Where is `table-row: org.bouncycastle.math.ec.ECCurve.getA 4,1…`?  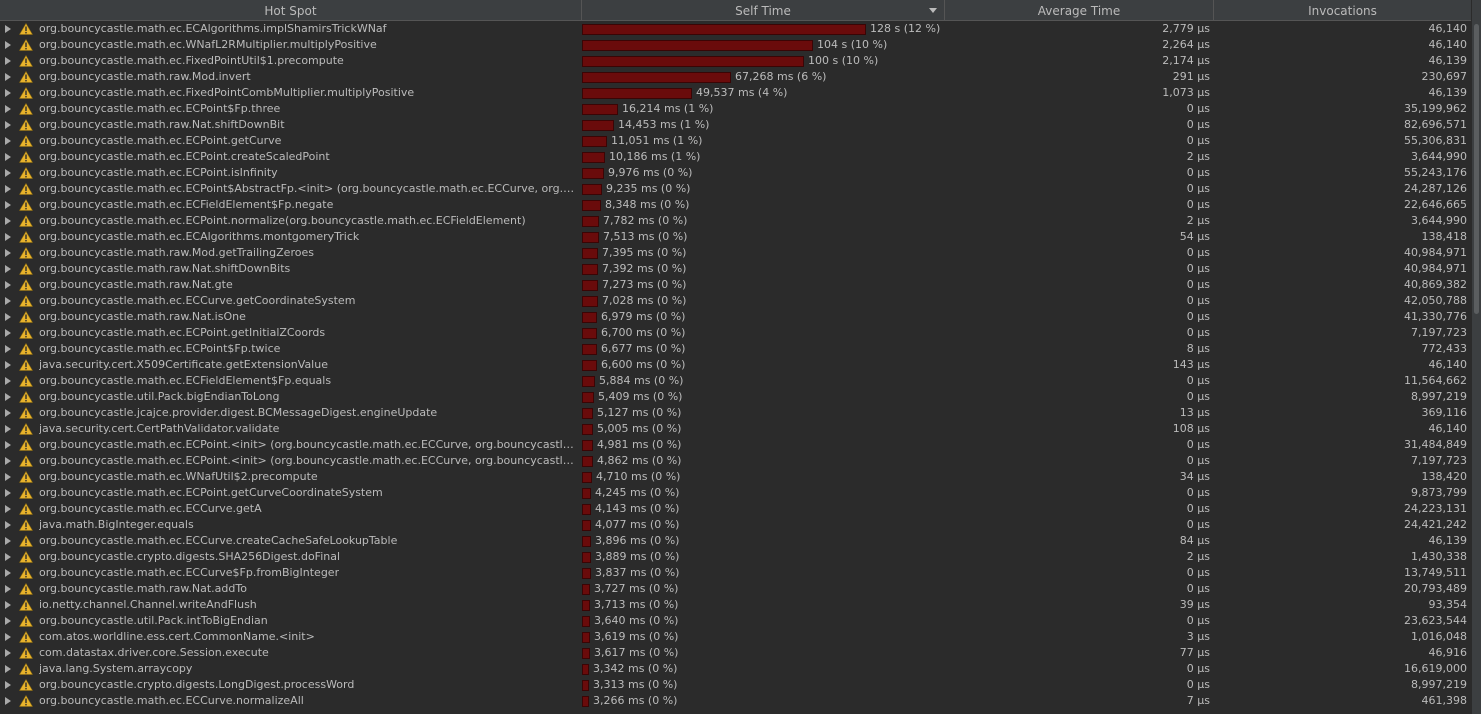 table-row: org.bouncycastle.math.ec.ECCurve.getA 4,1… is located at coordinates (735, 509).